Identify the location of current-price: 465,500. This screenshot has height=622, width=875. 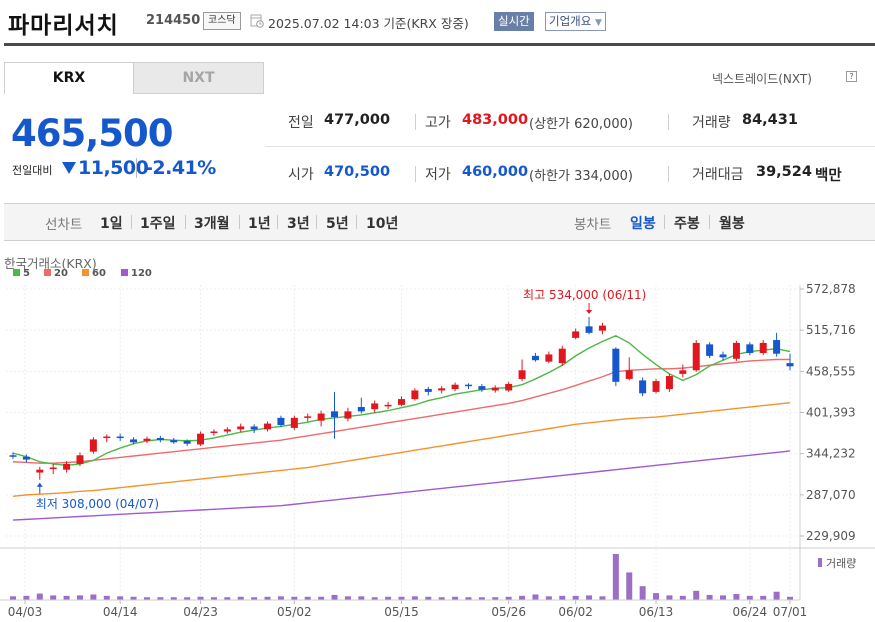
(92, 133).